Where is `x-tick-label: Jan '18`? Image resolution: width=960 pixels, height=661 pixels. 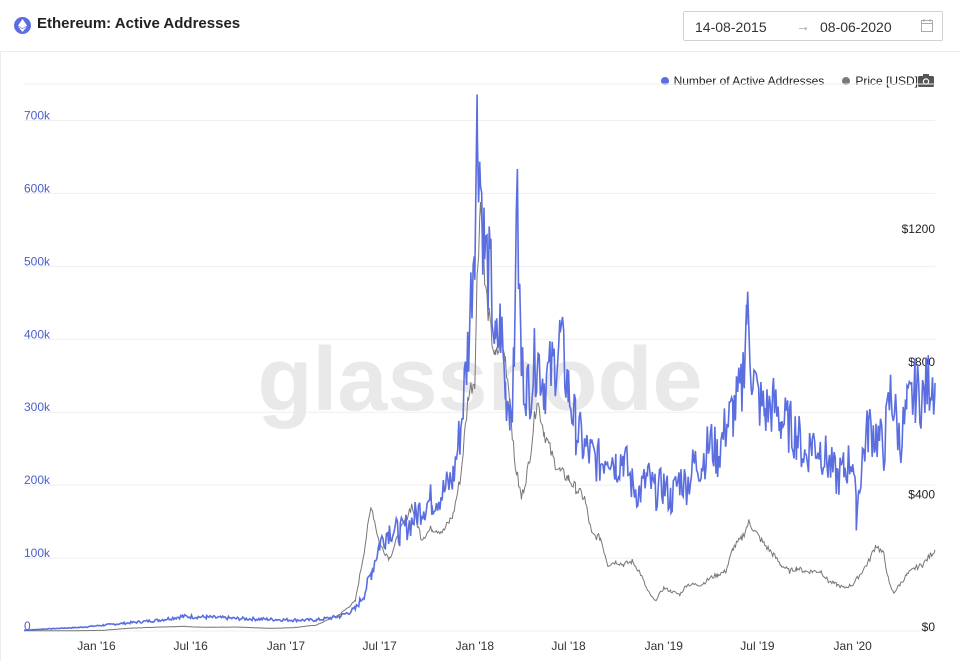
x-tick-label: Jan '18 is located at coordinates (475, 646).